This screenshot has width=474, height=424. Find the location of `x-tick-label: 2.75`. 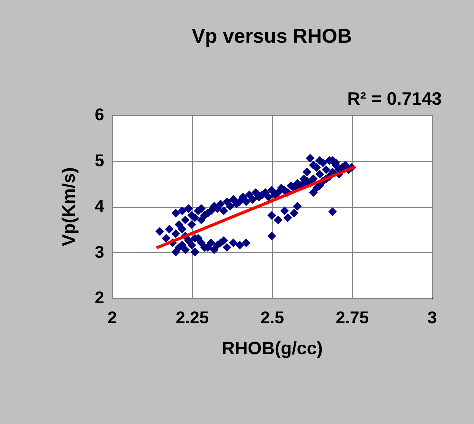

x-tick-label: 2.75 is located at coordinates (353, 318).